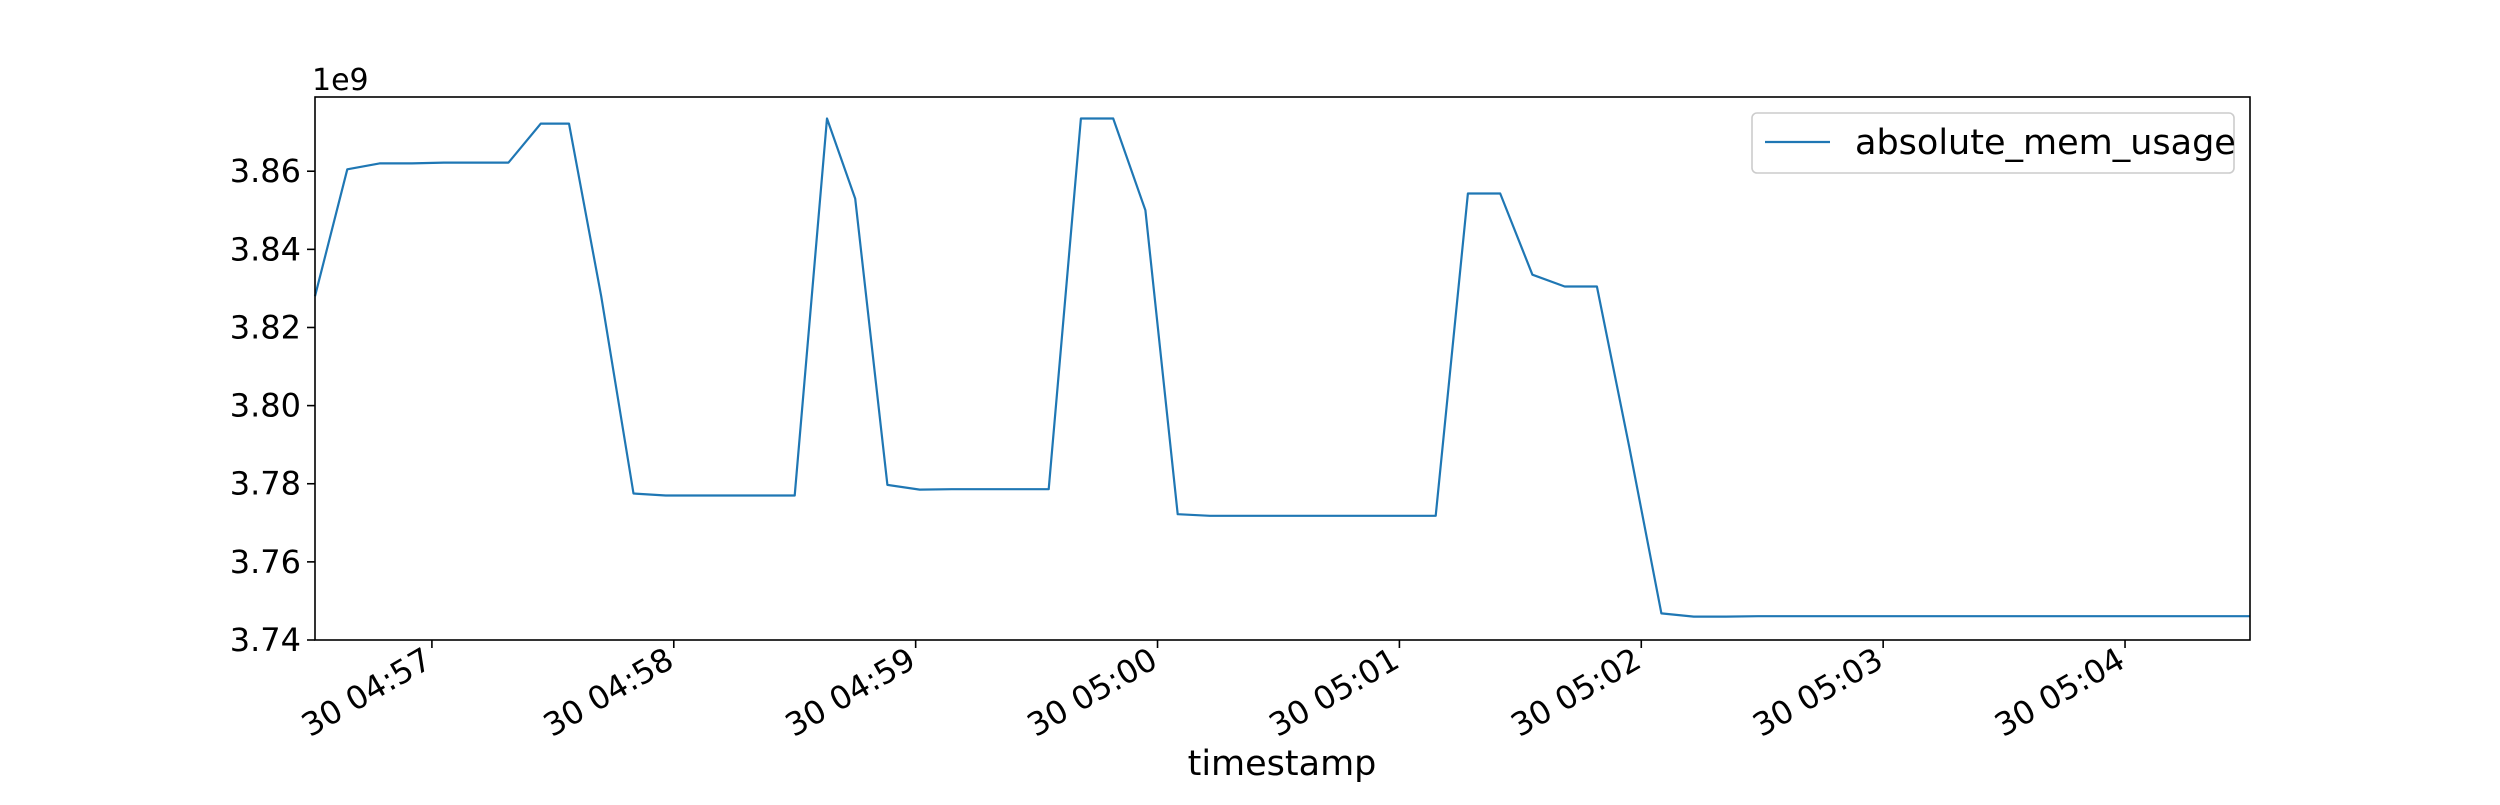 The height and width of the screenshot is (805, 2500). What do you see at coordinates (1092, 692) in the screenshot?
I see `x-tick-label: 30 05:00` at bounding box center [1092, 692].